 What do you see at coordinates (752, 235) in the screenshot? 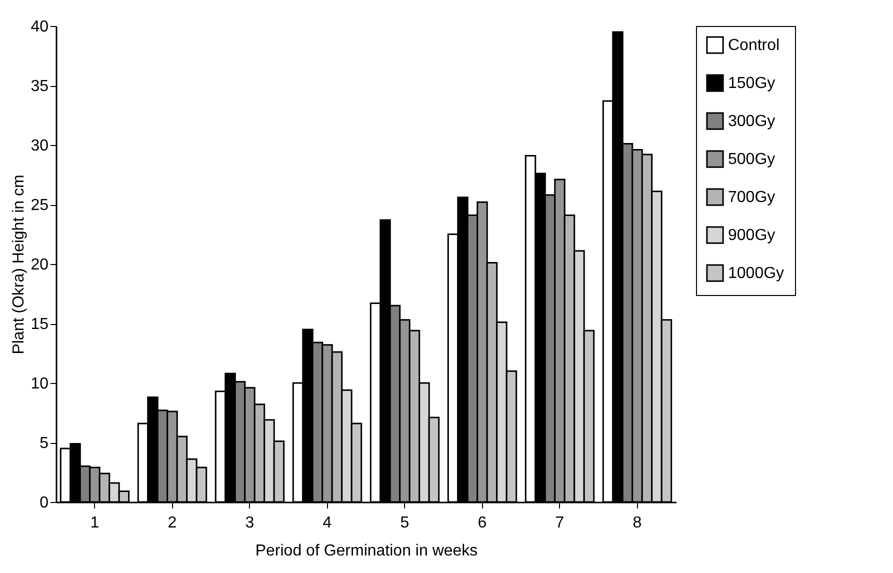
I see `legend-label: 900Gy` at bounding box center [752, 235].